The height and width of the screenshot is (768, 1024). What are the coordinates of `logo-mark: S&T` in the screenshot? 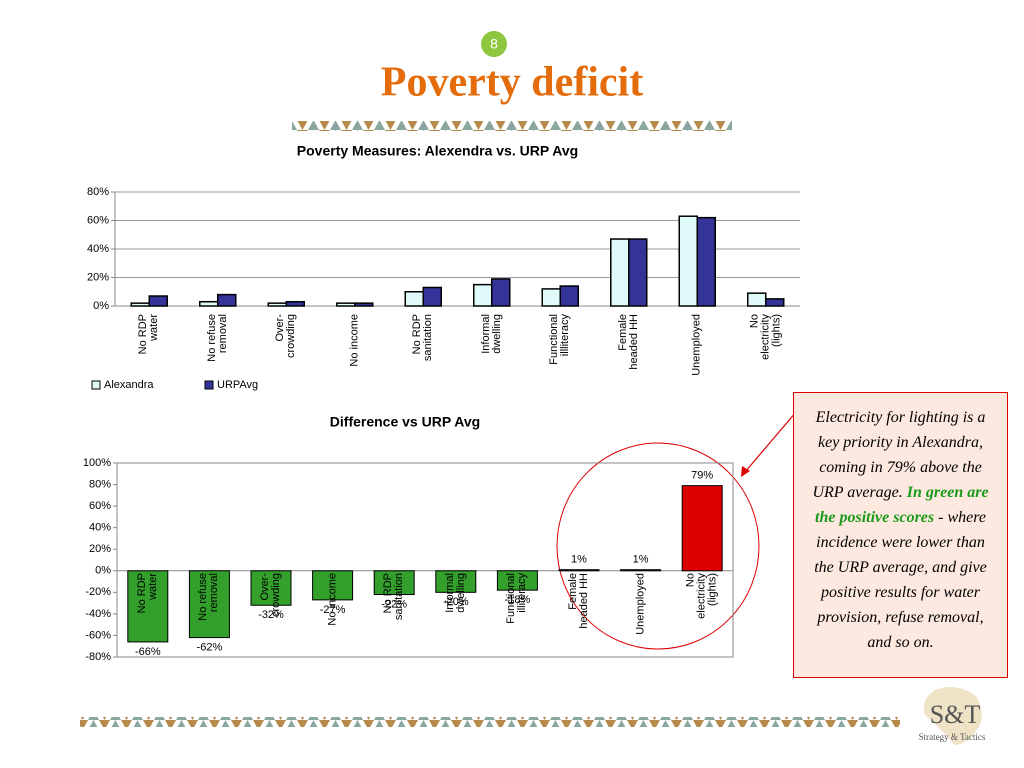 It's located at (955, 714).